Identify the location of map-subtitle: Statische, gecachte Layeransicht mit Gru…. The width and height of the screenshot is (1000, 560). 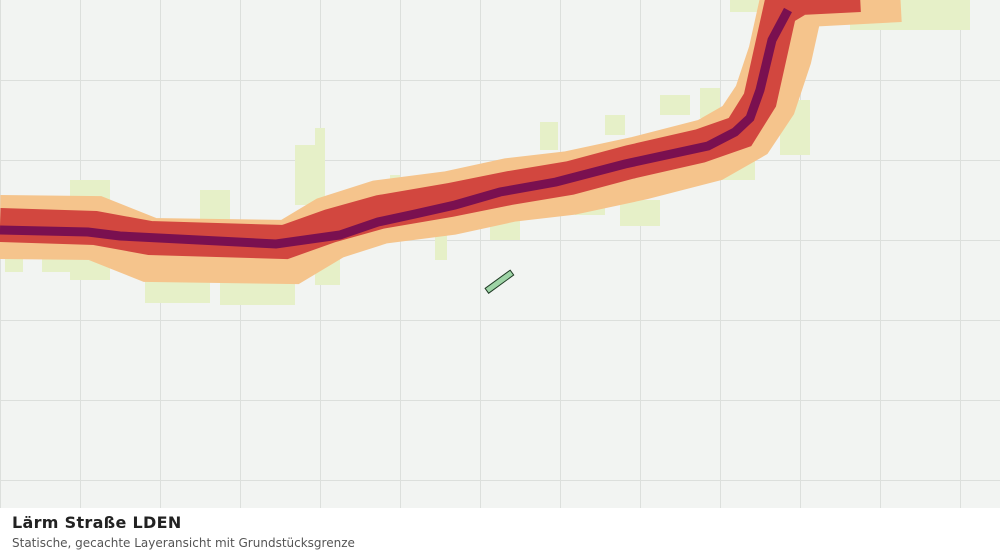
(183, 543).